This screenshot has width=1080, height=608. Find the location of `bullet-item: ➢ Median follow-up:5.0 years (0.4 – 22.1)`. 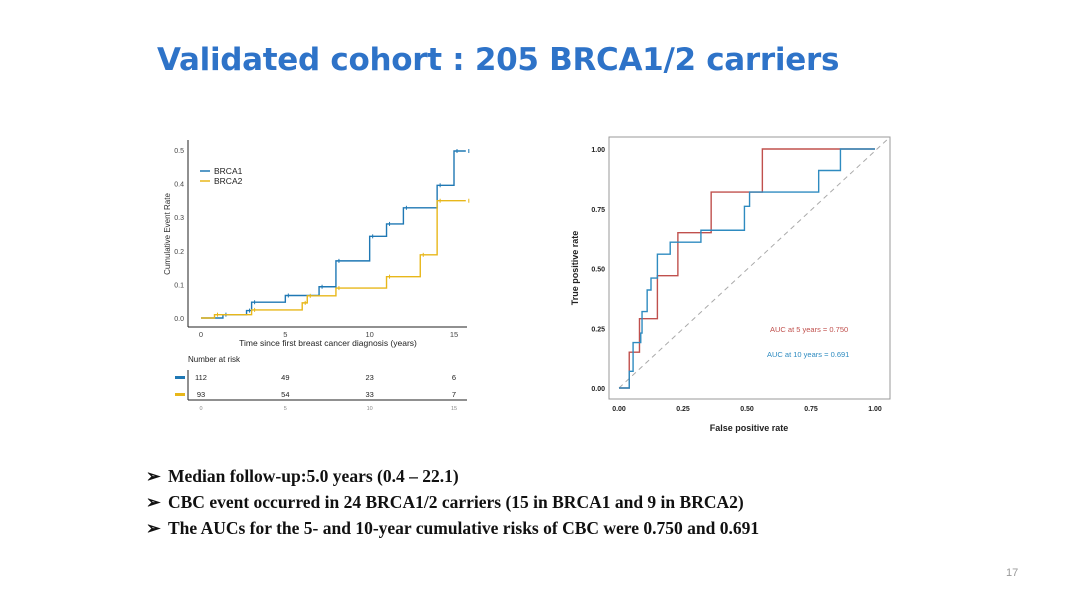

bullet-item: ➢ Median follow-up:5.0 years (0.4 – 22.1) is located at coordinates (452, 479).